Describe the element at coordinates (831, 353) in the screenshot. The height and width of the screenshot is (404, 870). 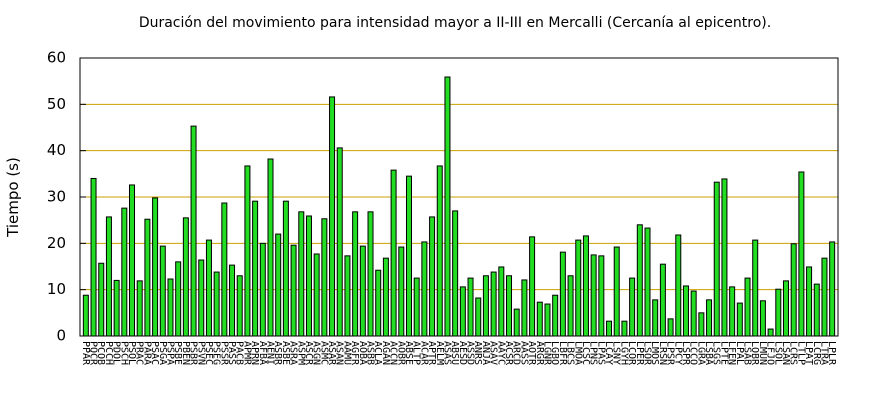
I see `x-tick-label: LPLR` at that location.